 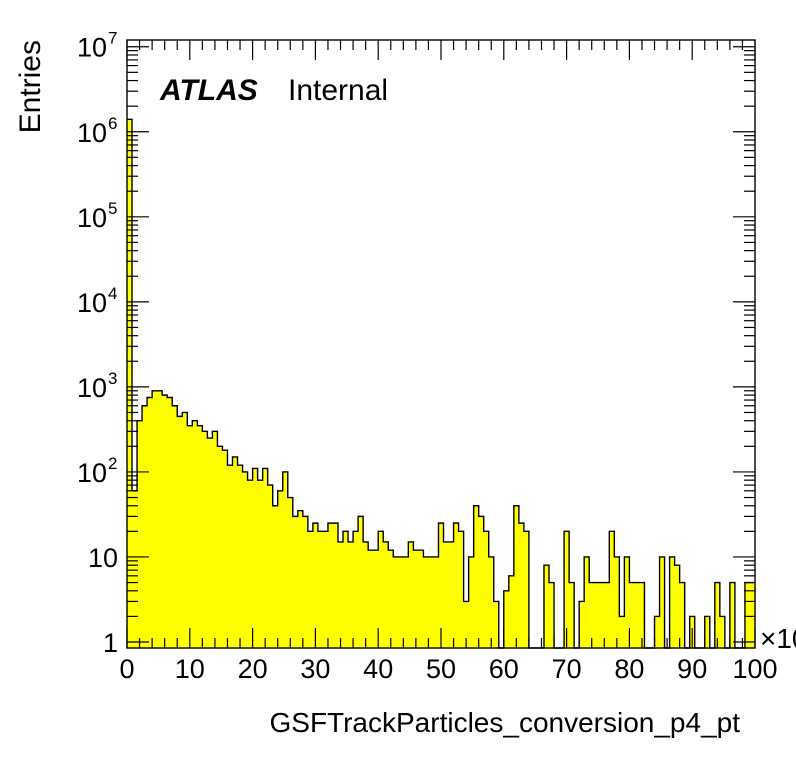 I want to click on x-tick-label: 20, so click(x=253, y=669).